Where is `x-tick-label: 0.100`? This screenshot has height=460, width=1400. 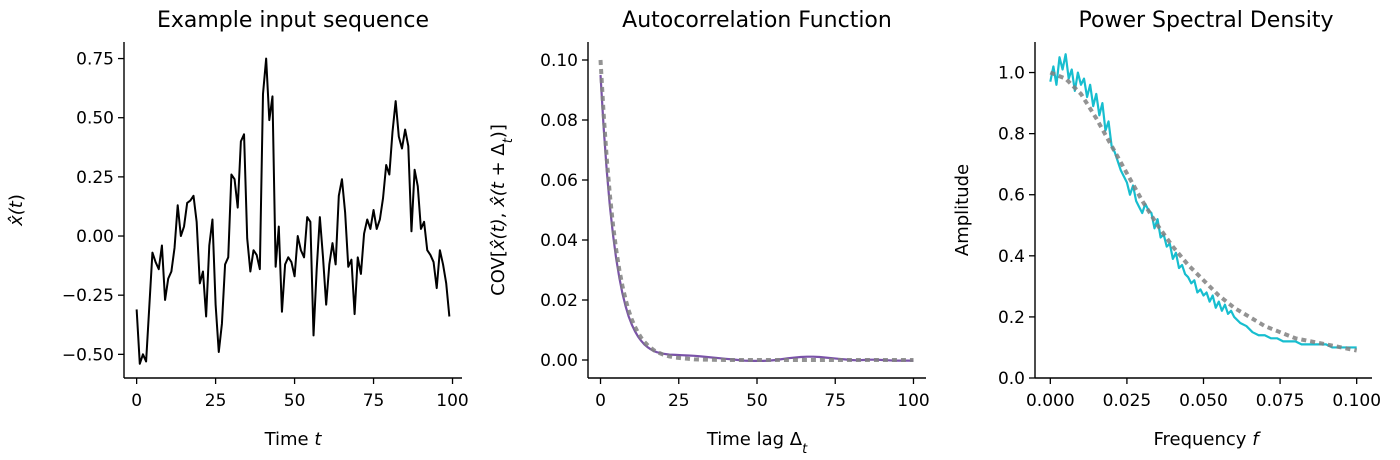
x-tick-label: 0.100 is located at coordinates (1356, 401).